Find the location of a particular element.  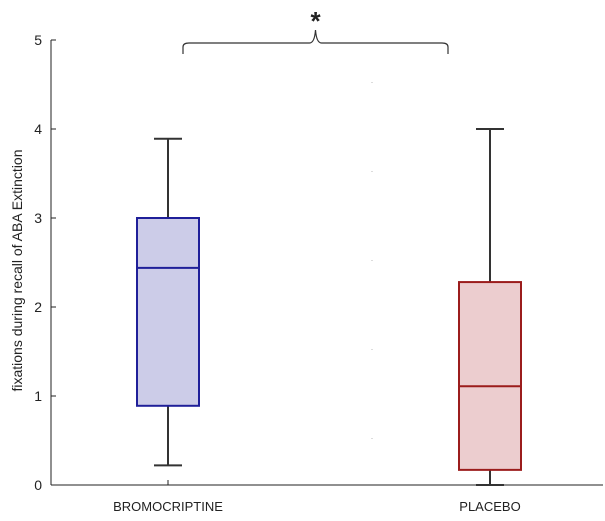

significance-bracket is located at coordinates (315, 41).